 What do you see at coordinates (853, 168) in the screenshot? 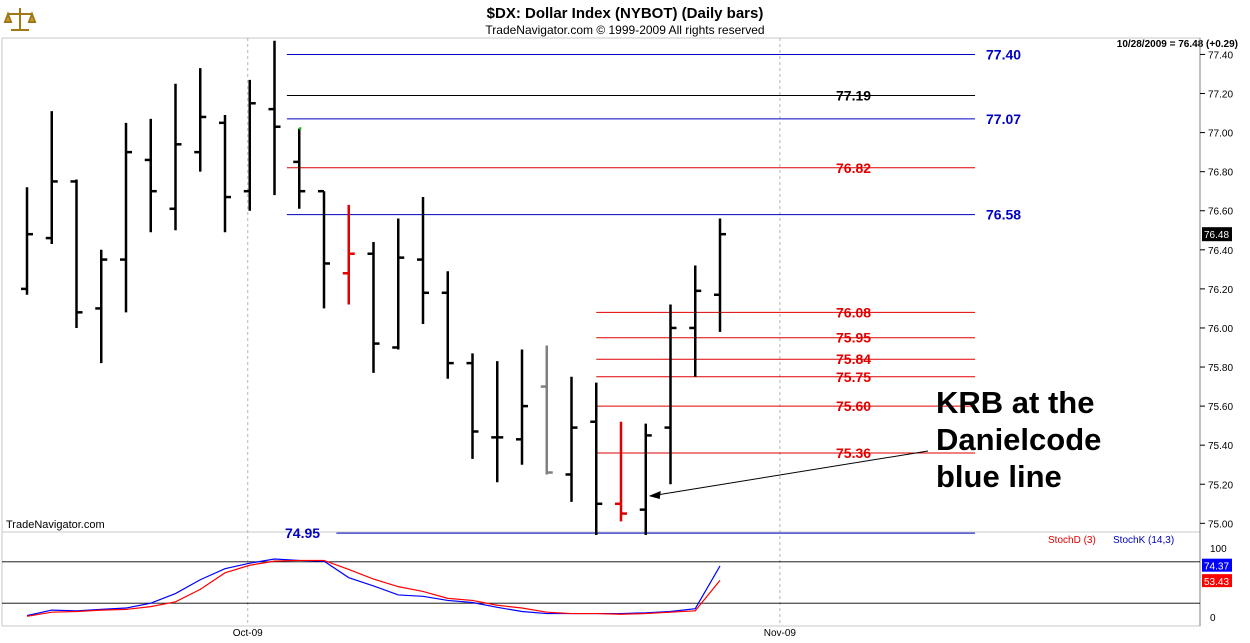
I see `level-label: 76.82` at bounding box center [853, 168].